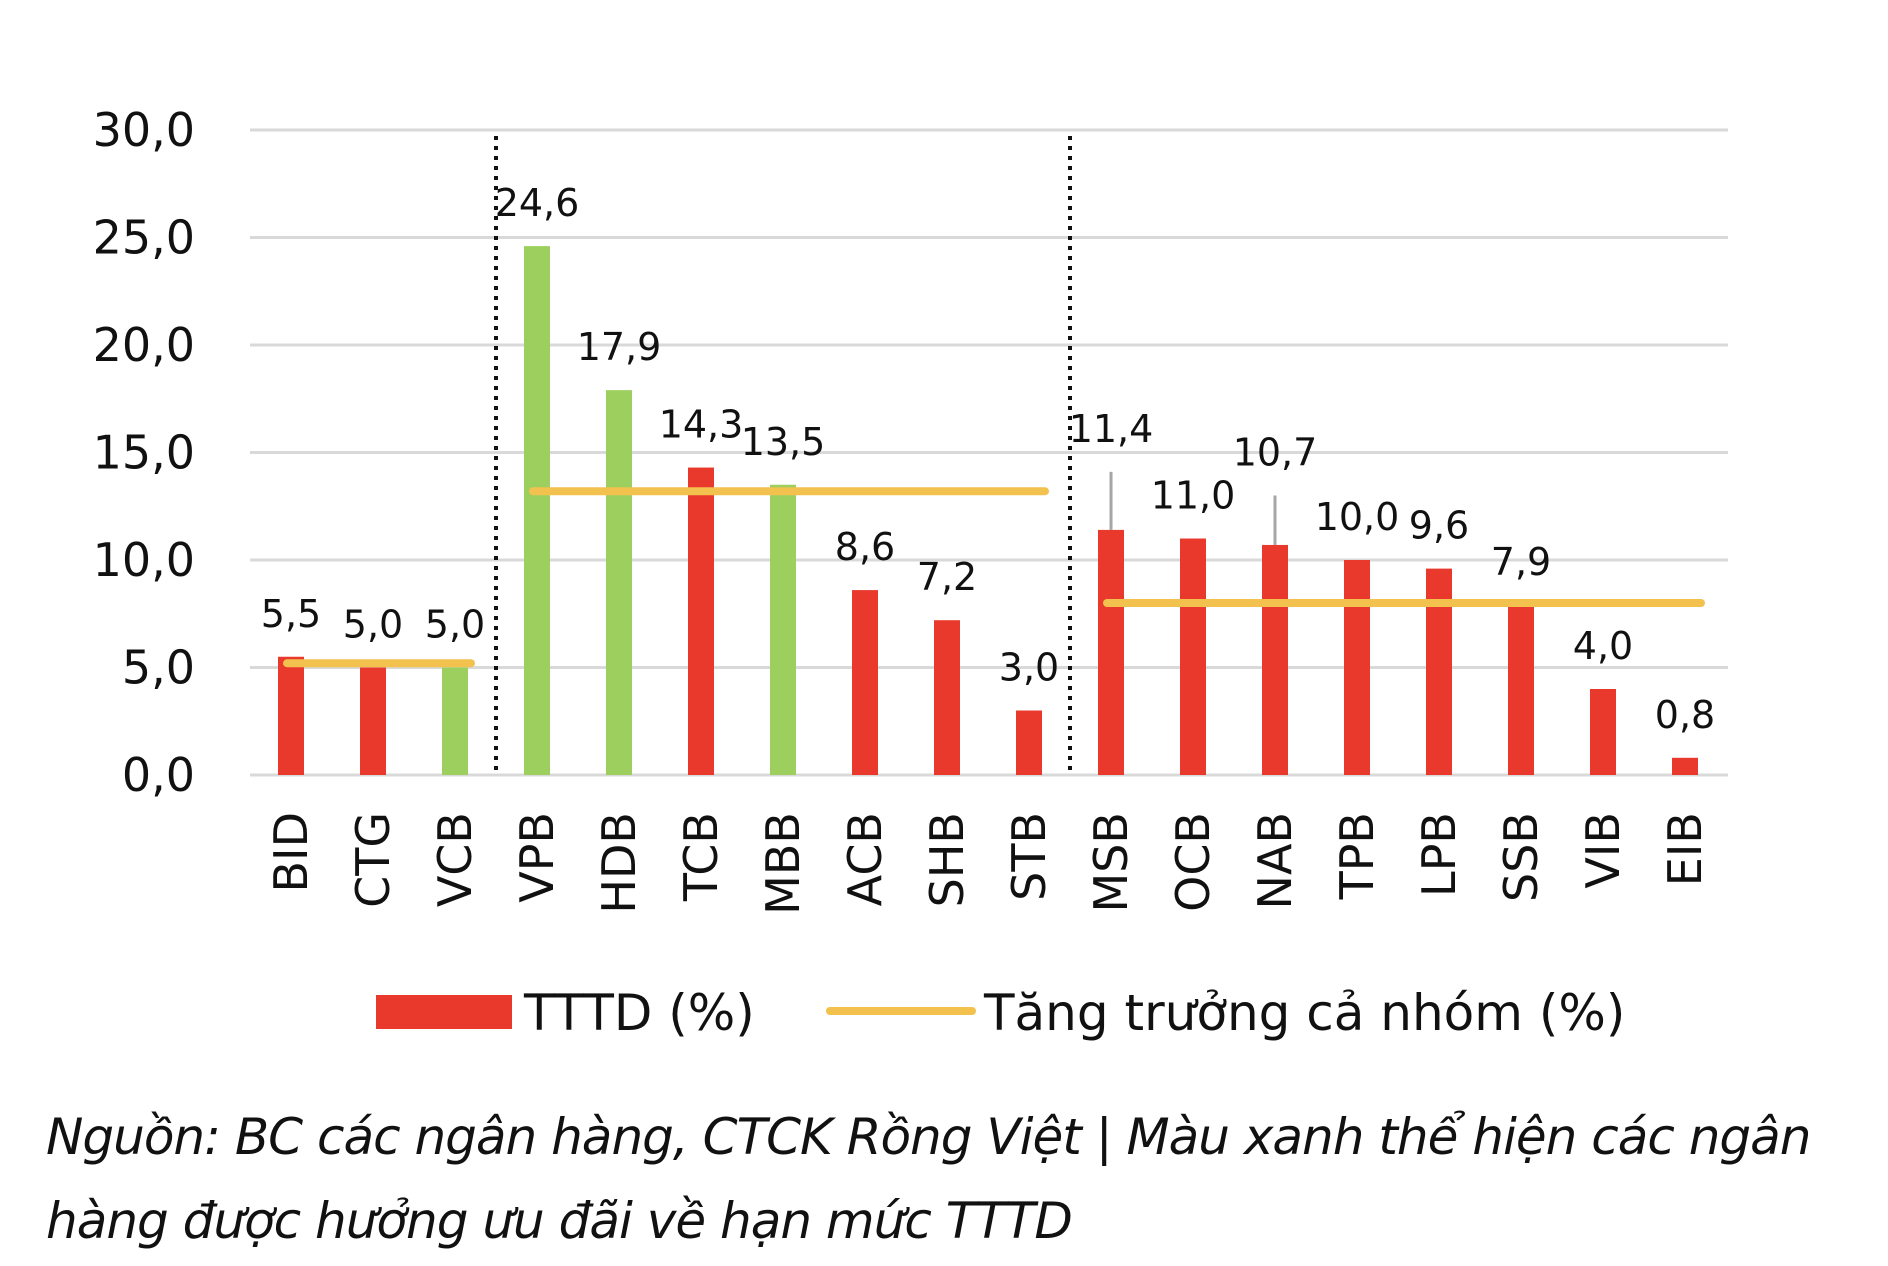 This screenshot has height=1266, width=1888. I want to click on category-label-tcb: TCB, so click(701, 857).